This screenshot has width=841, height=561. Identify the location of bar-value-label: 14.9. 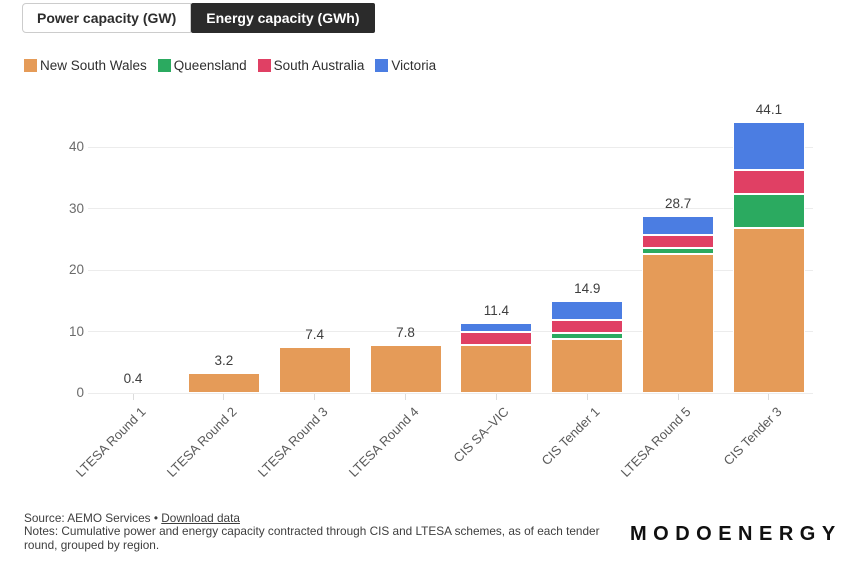
(587, 289).